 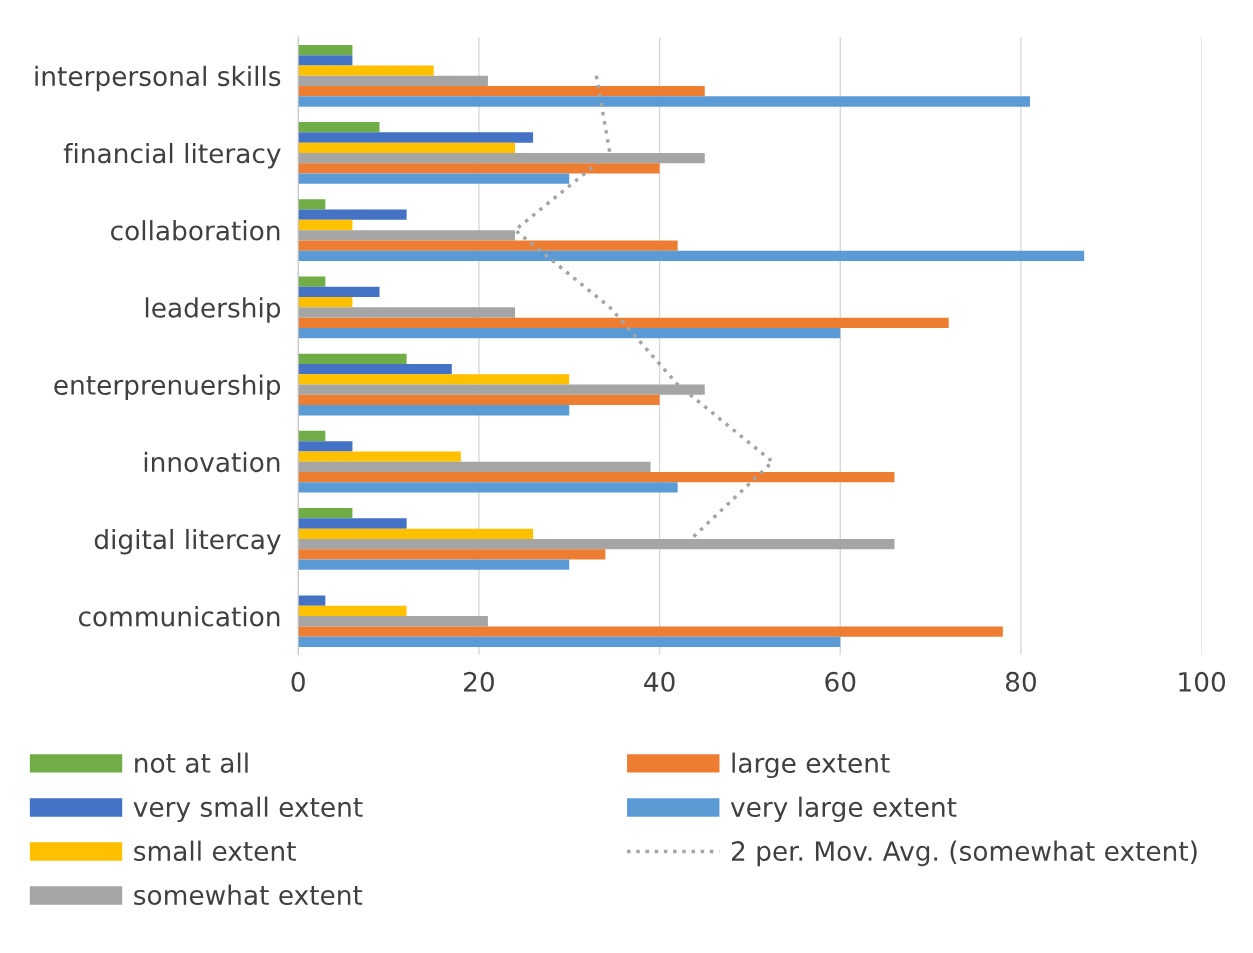 What do you see at coordinates (964, 853) in the screenshot?
I see `legend-label: 2 per. Mov. Avg. (somewhat extent)` at bounding box center [964, 853].